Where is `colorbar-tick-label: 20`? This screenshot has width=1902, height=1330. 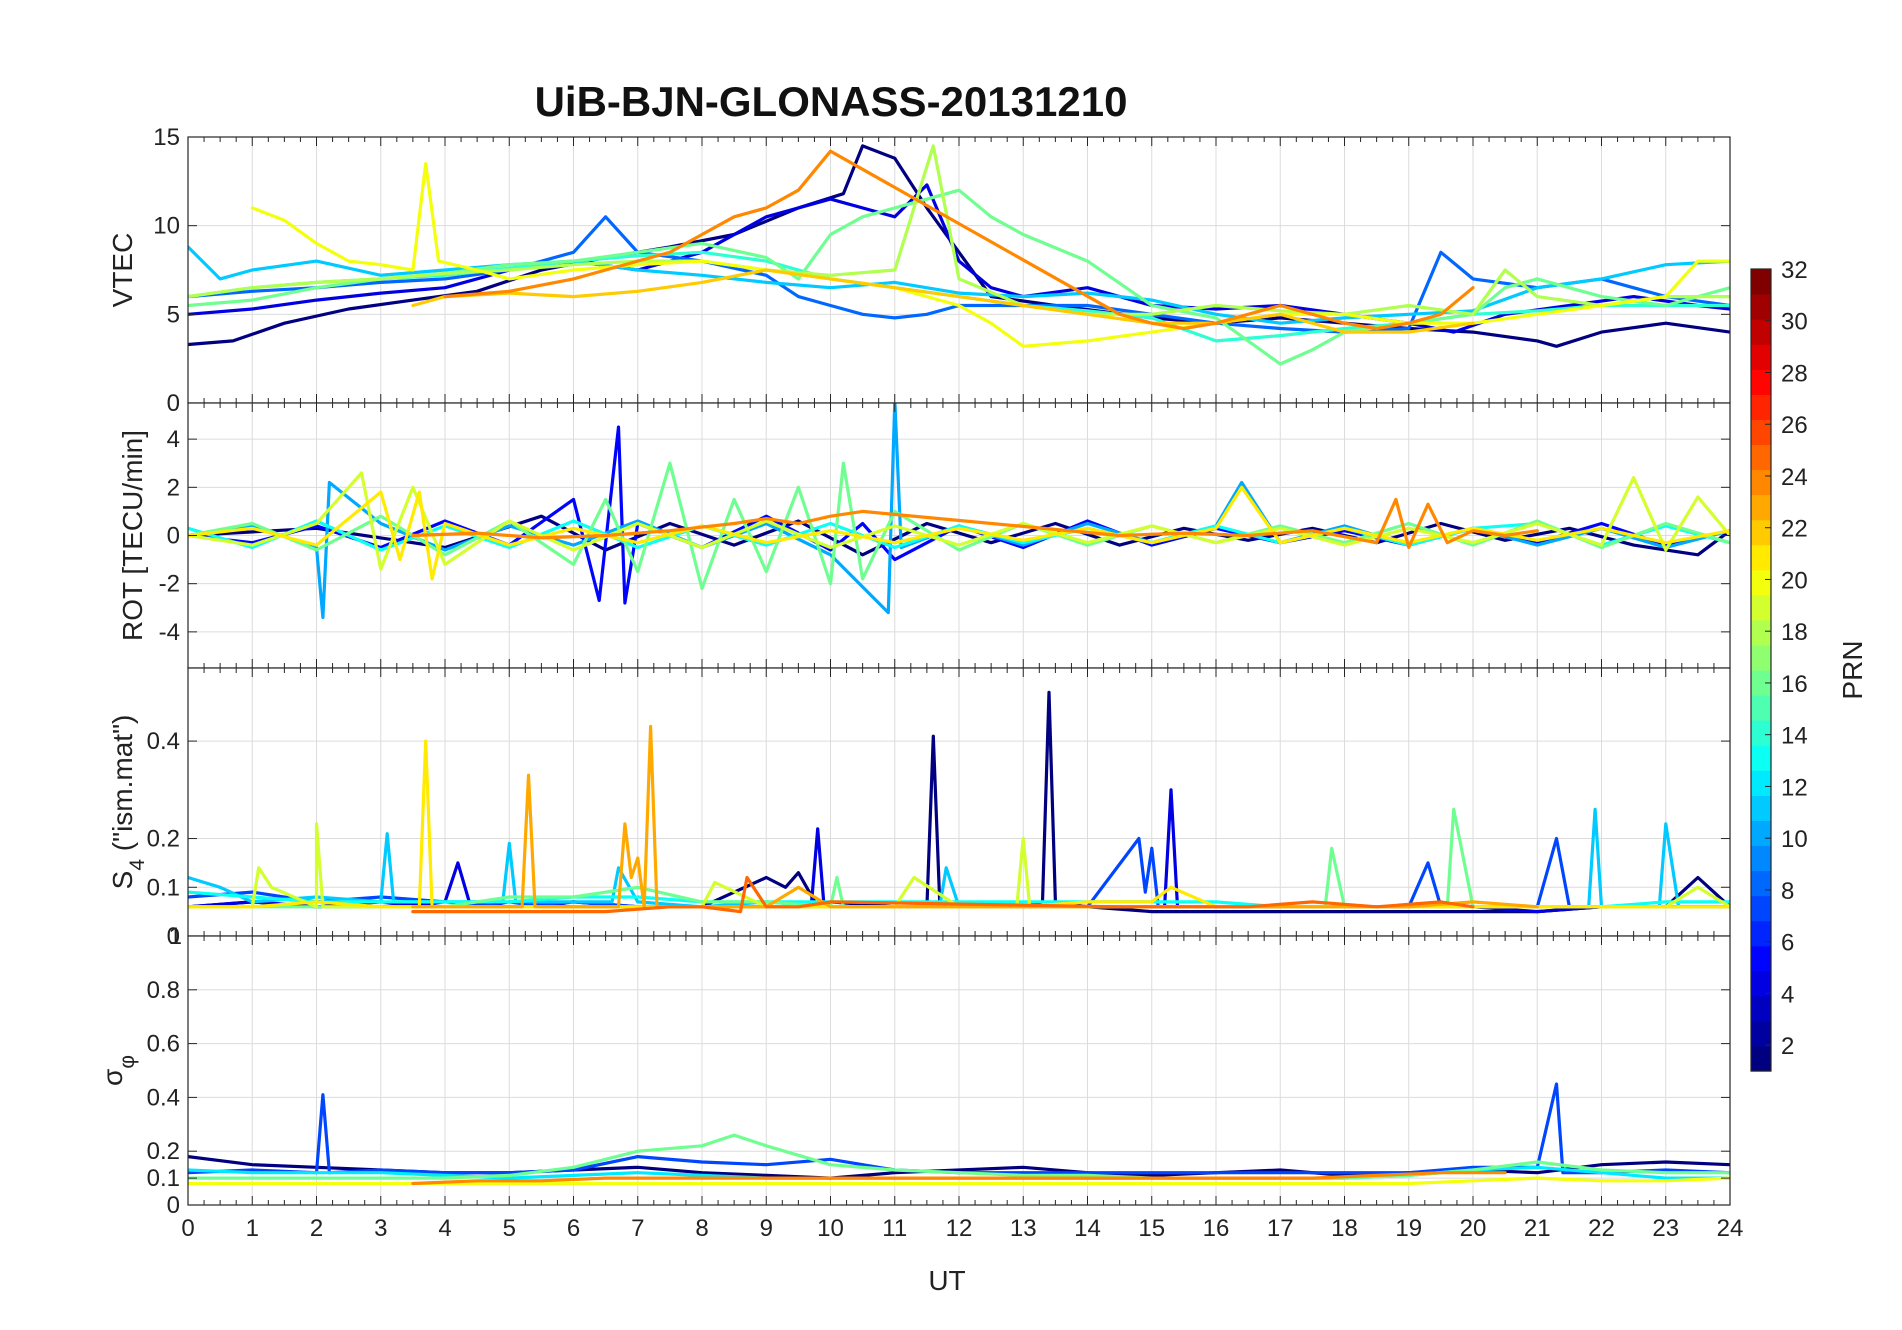
colorbar-tick-label: 20 is located at coordinates (1794, 580).